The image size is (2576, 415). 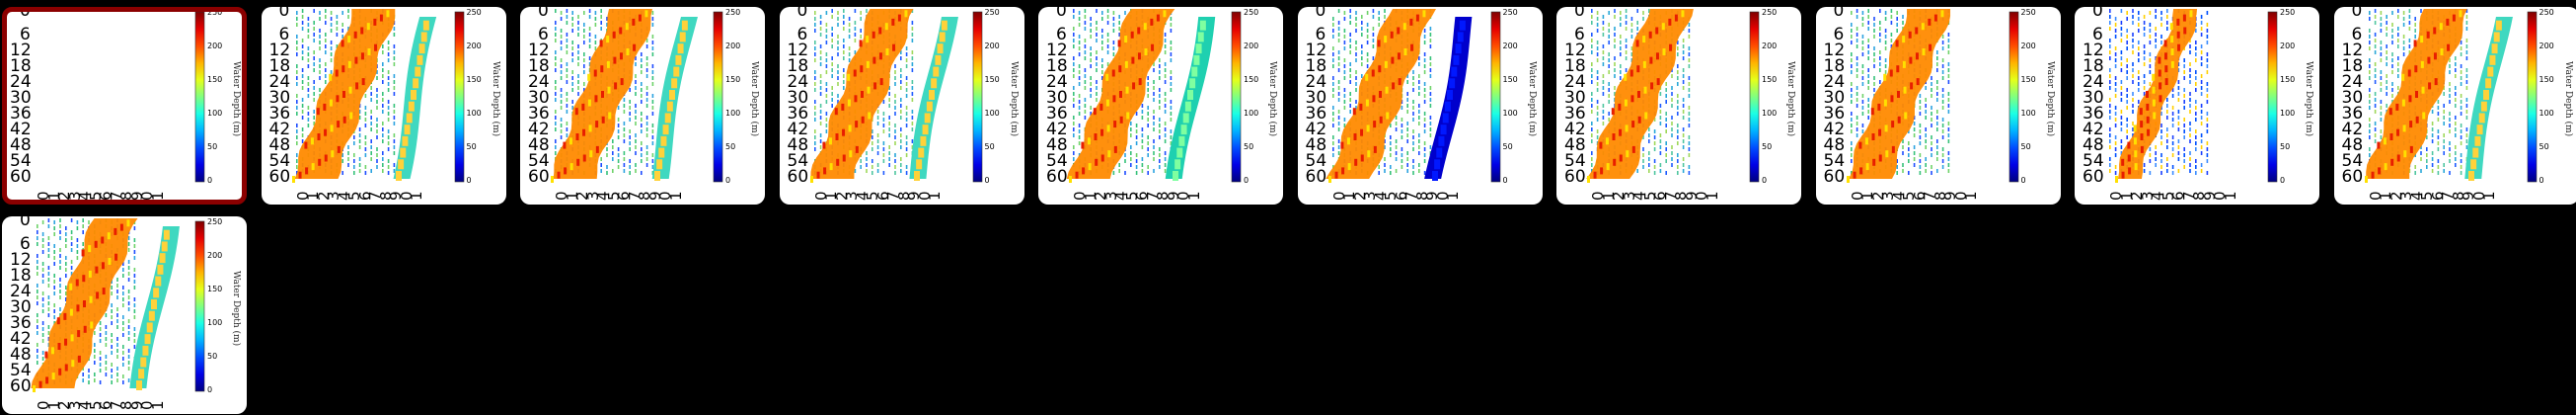 I want to click on colorbar-tick-label: 200, so click(x=215, y=255).